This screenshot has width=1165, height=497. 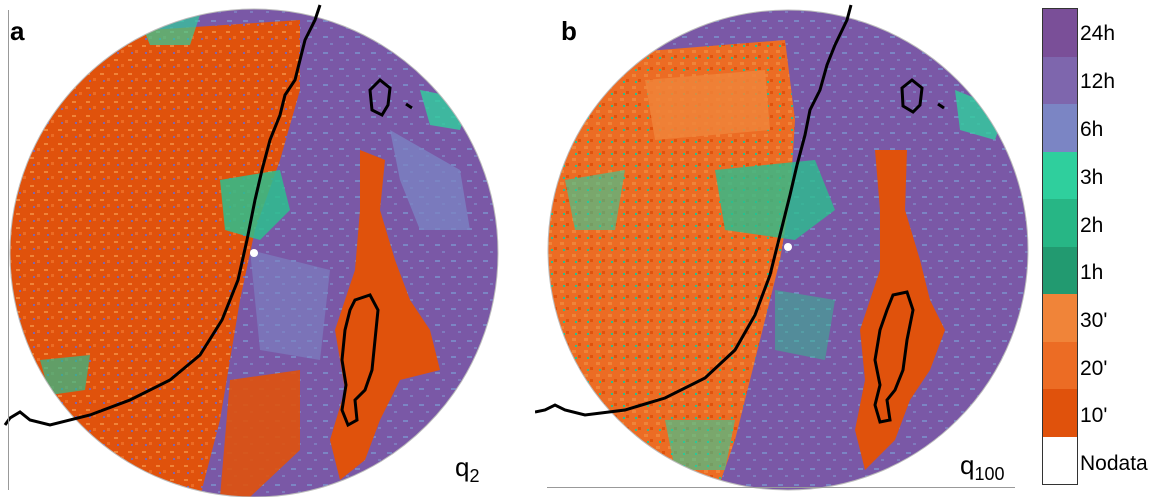 I want to click on axis-frame-left, so click(x=8, y=250).